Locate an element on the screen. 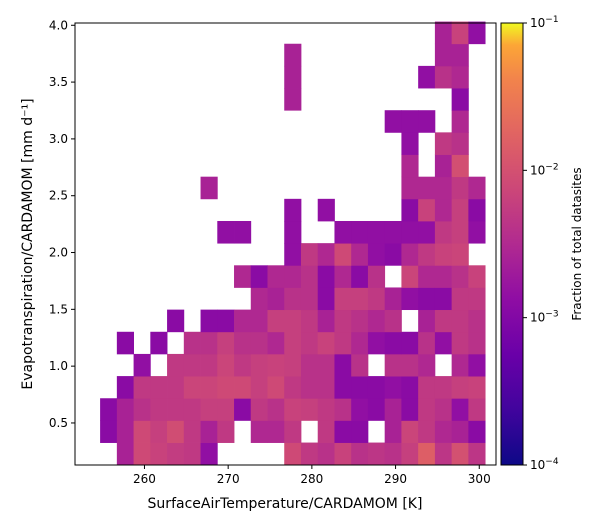 This screenshot has width=600, height=525. colorbar-ticks: 10−4 10−3 10−2 10−1 is located at coordinates (541, 243).